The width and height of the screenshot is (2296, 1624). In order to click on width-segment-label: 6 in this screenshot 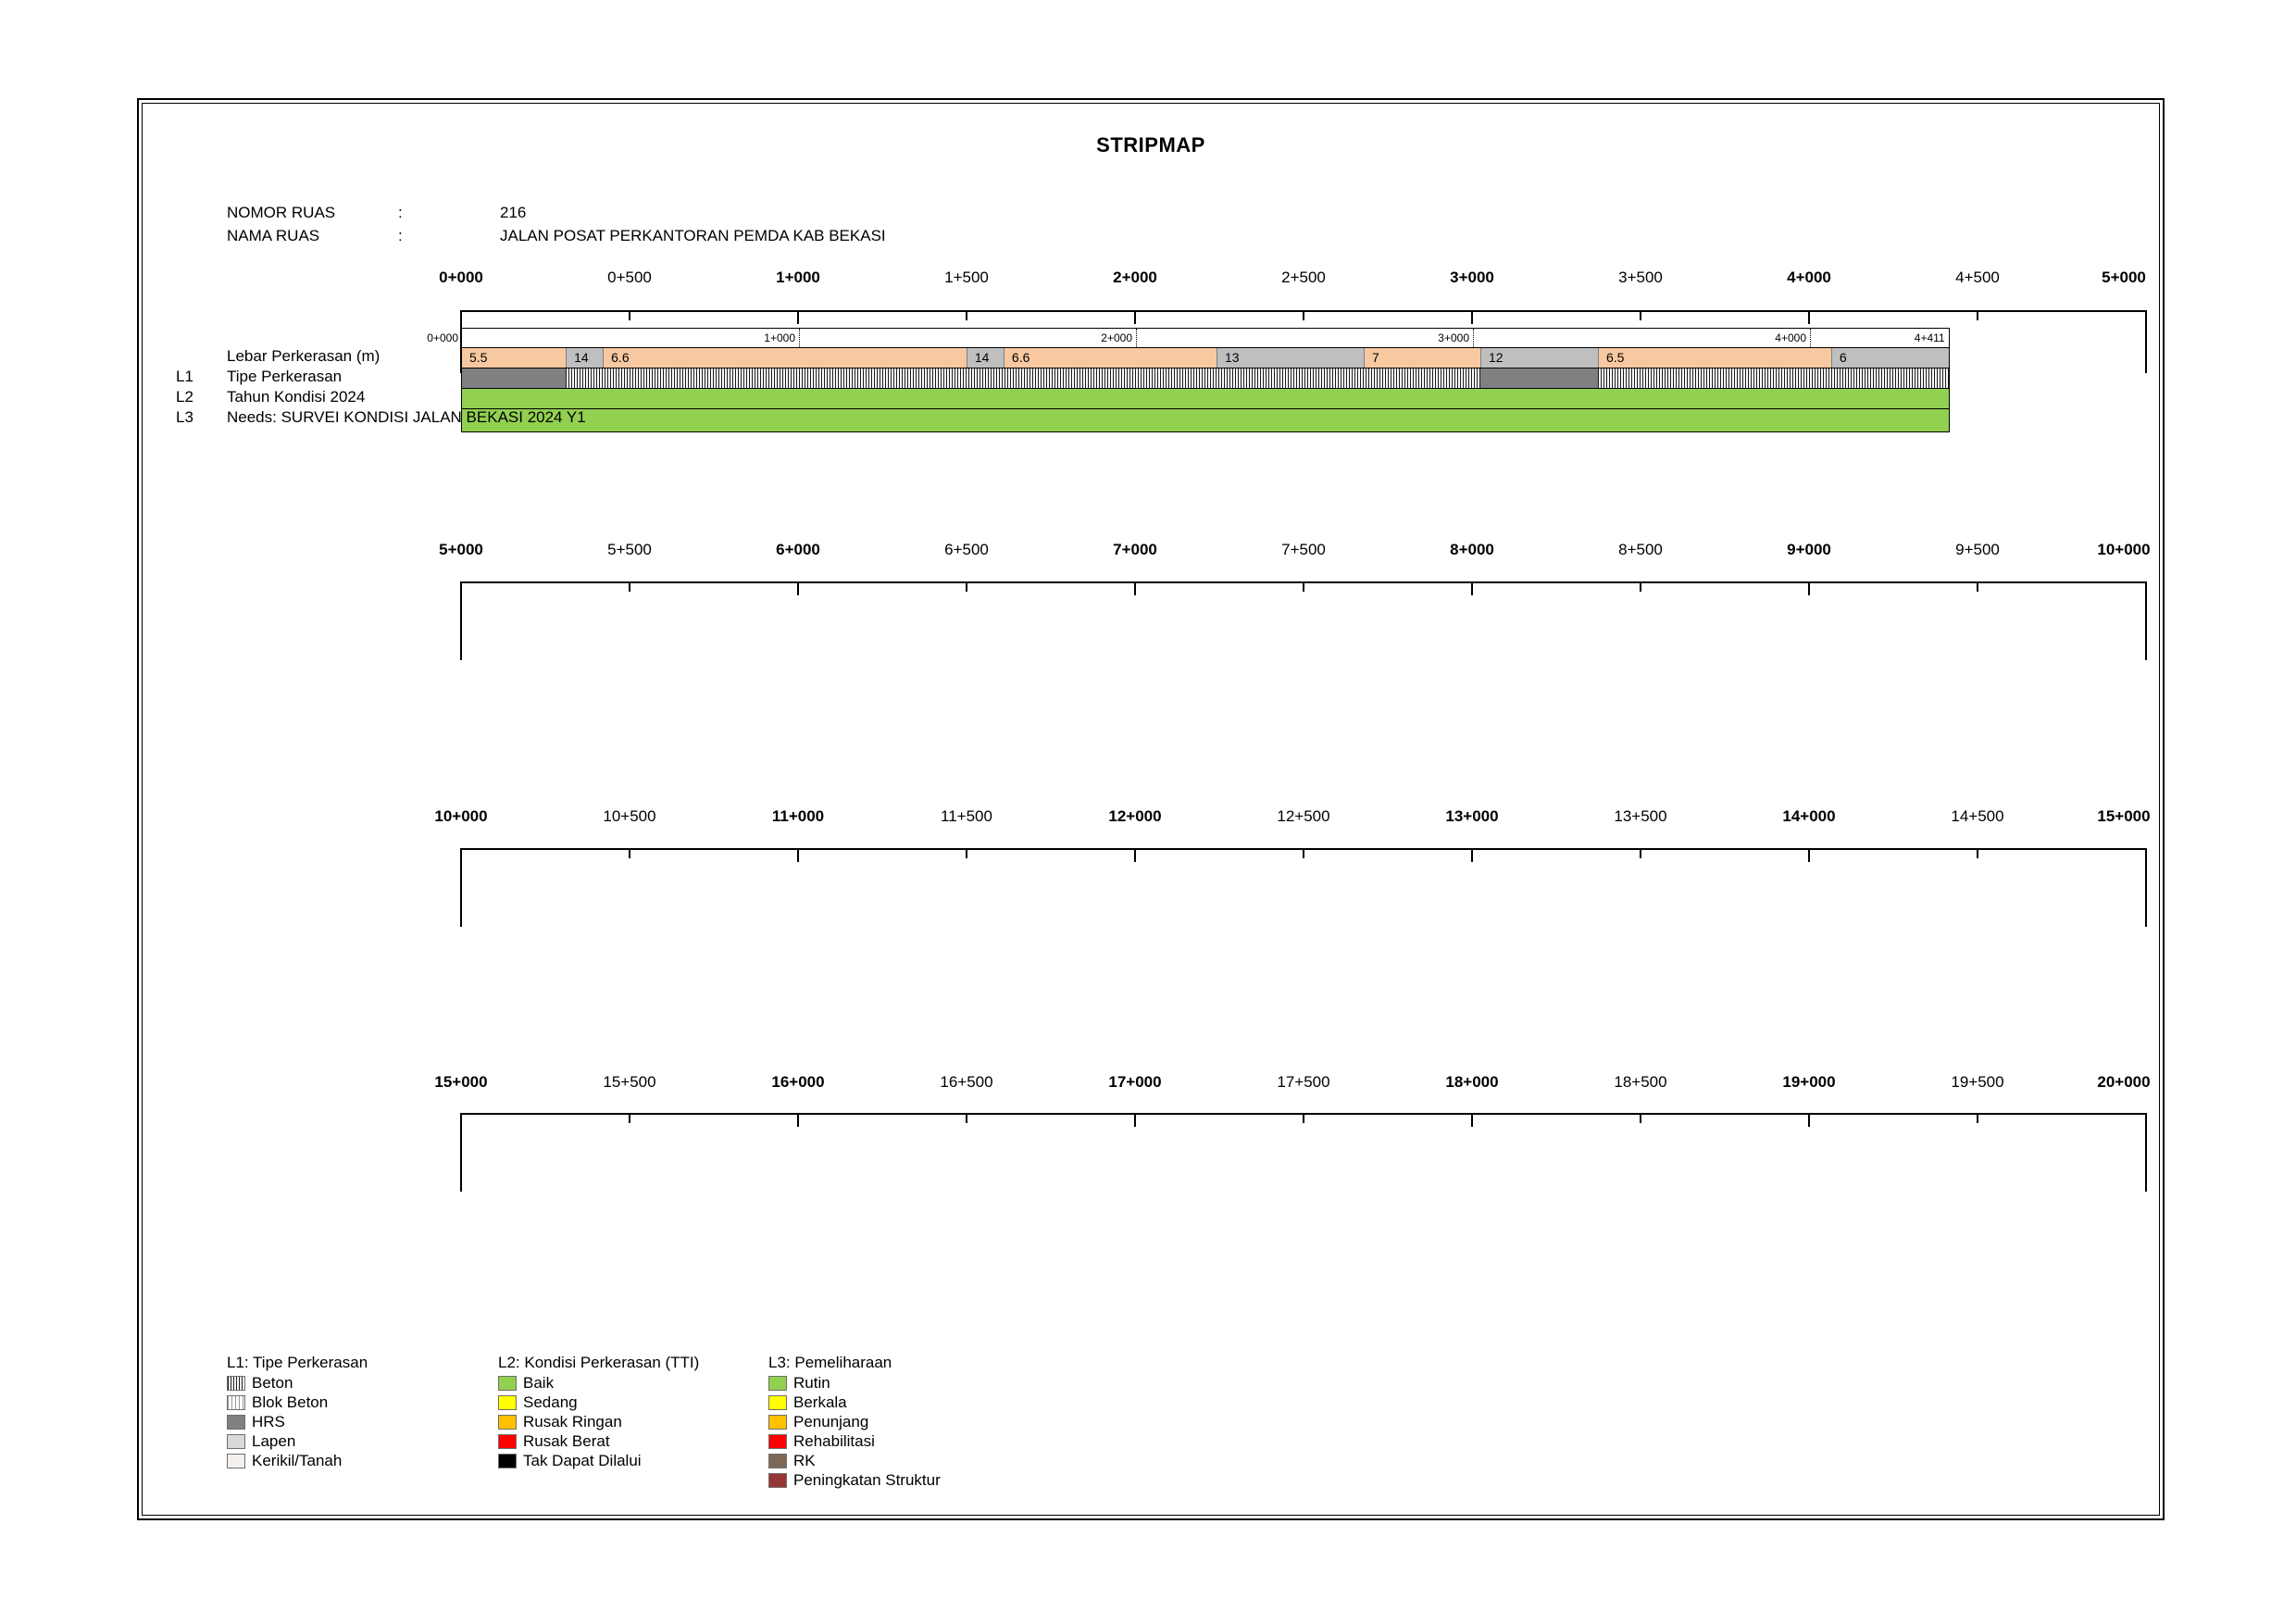, I will do `click(1843, 357)`.